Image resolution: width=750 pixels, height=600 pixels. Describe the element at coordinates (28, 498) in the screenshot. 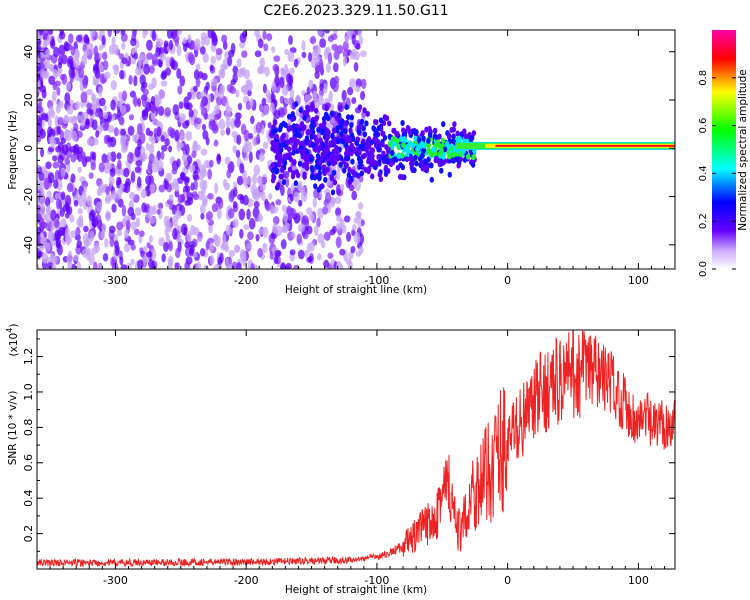

I see `snr-y-tick-label: 0.4` at that location.